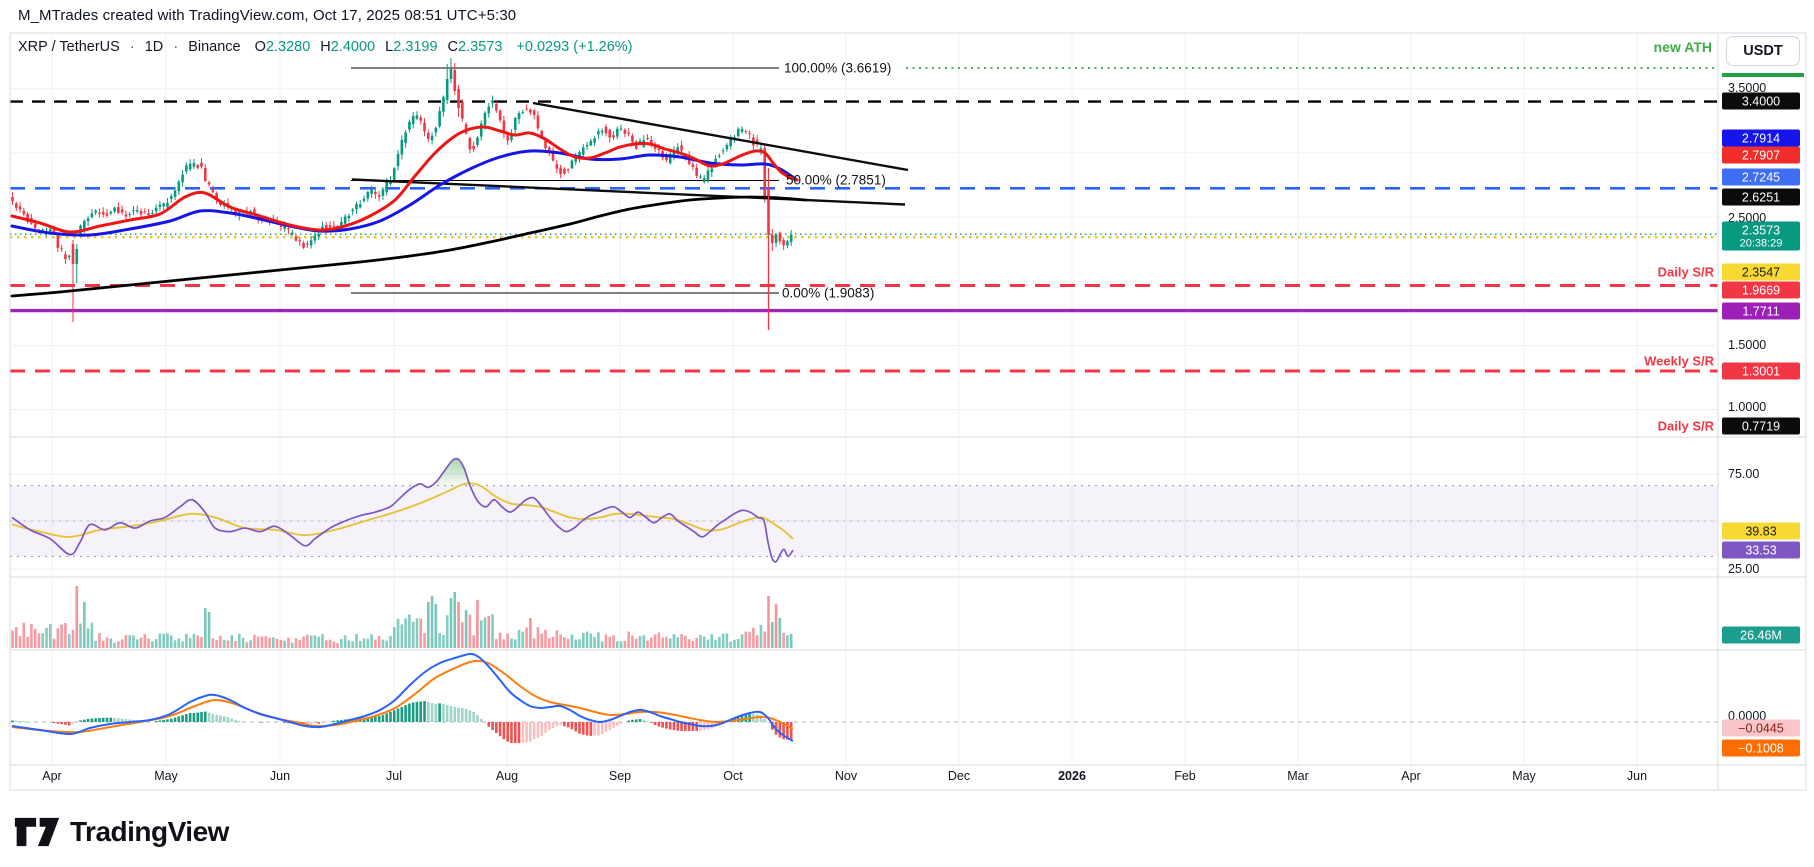 This screenshot has height=867, width=1814. Describe the element at coordinates (353, 47) in the screenshot. I see `ohlc-value: 2.4000` at that location.